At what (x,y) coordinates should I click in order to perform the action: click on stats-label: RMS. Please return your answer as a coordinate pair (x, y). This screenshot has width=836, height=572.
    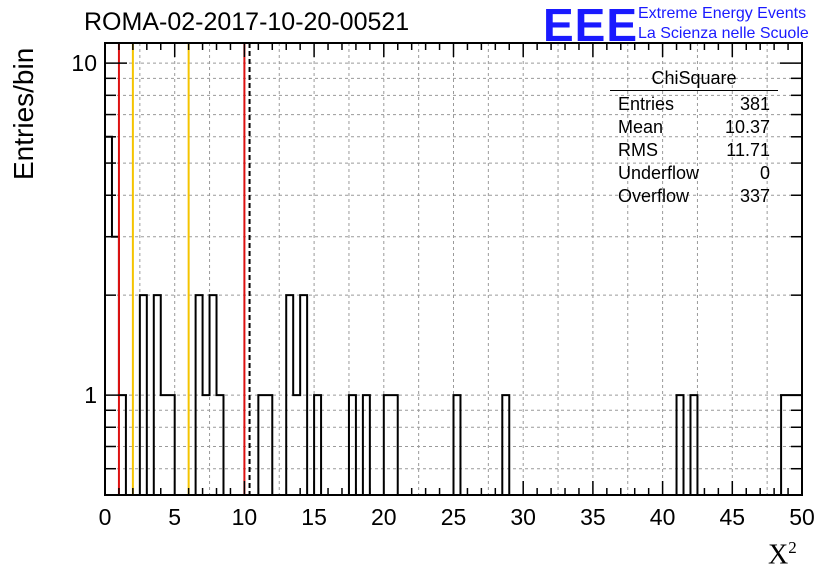
    Looking at the image, I should click on (638, 150).